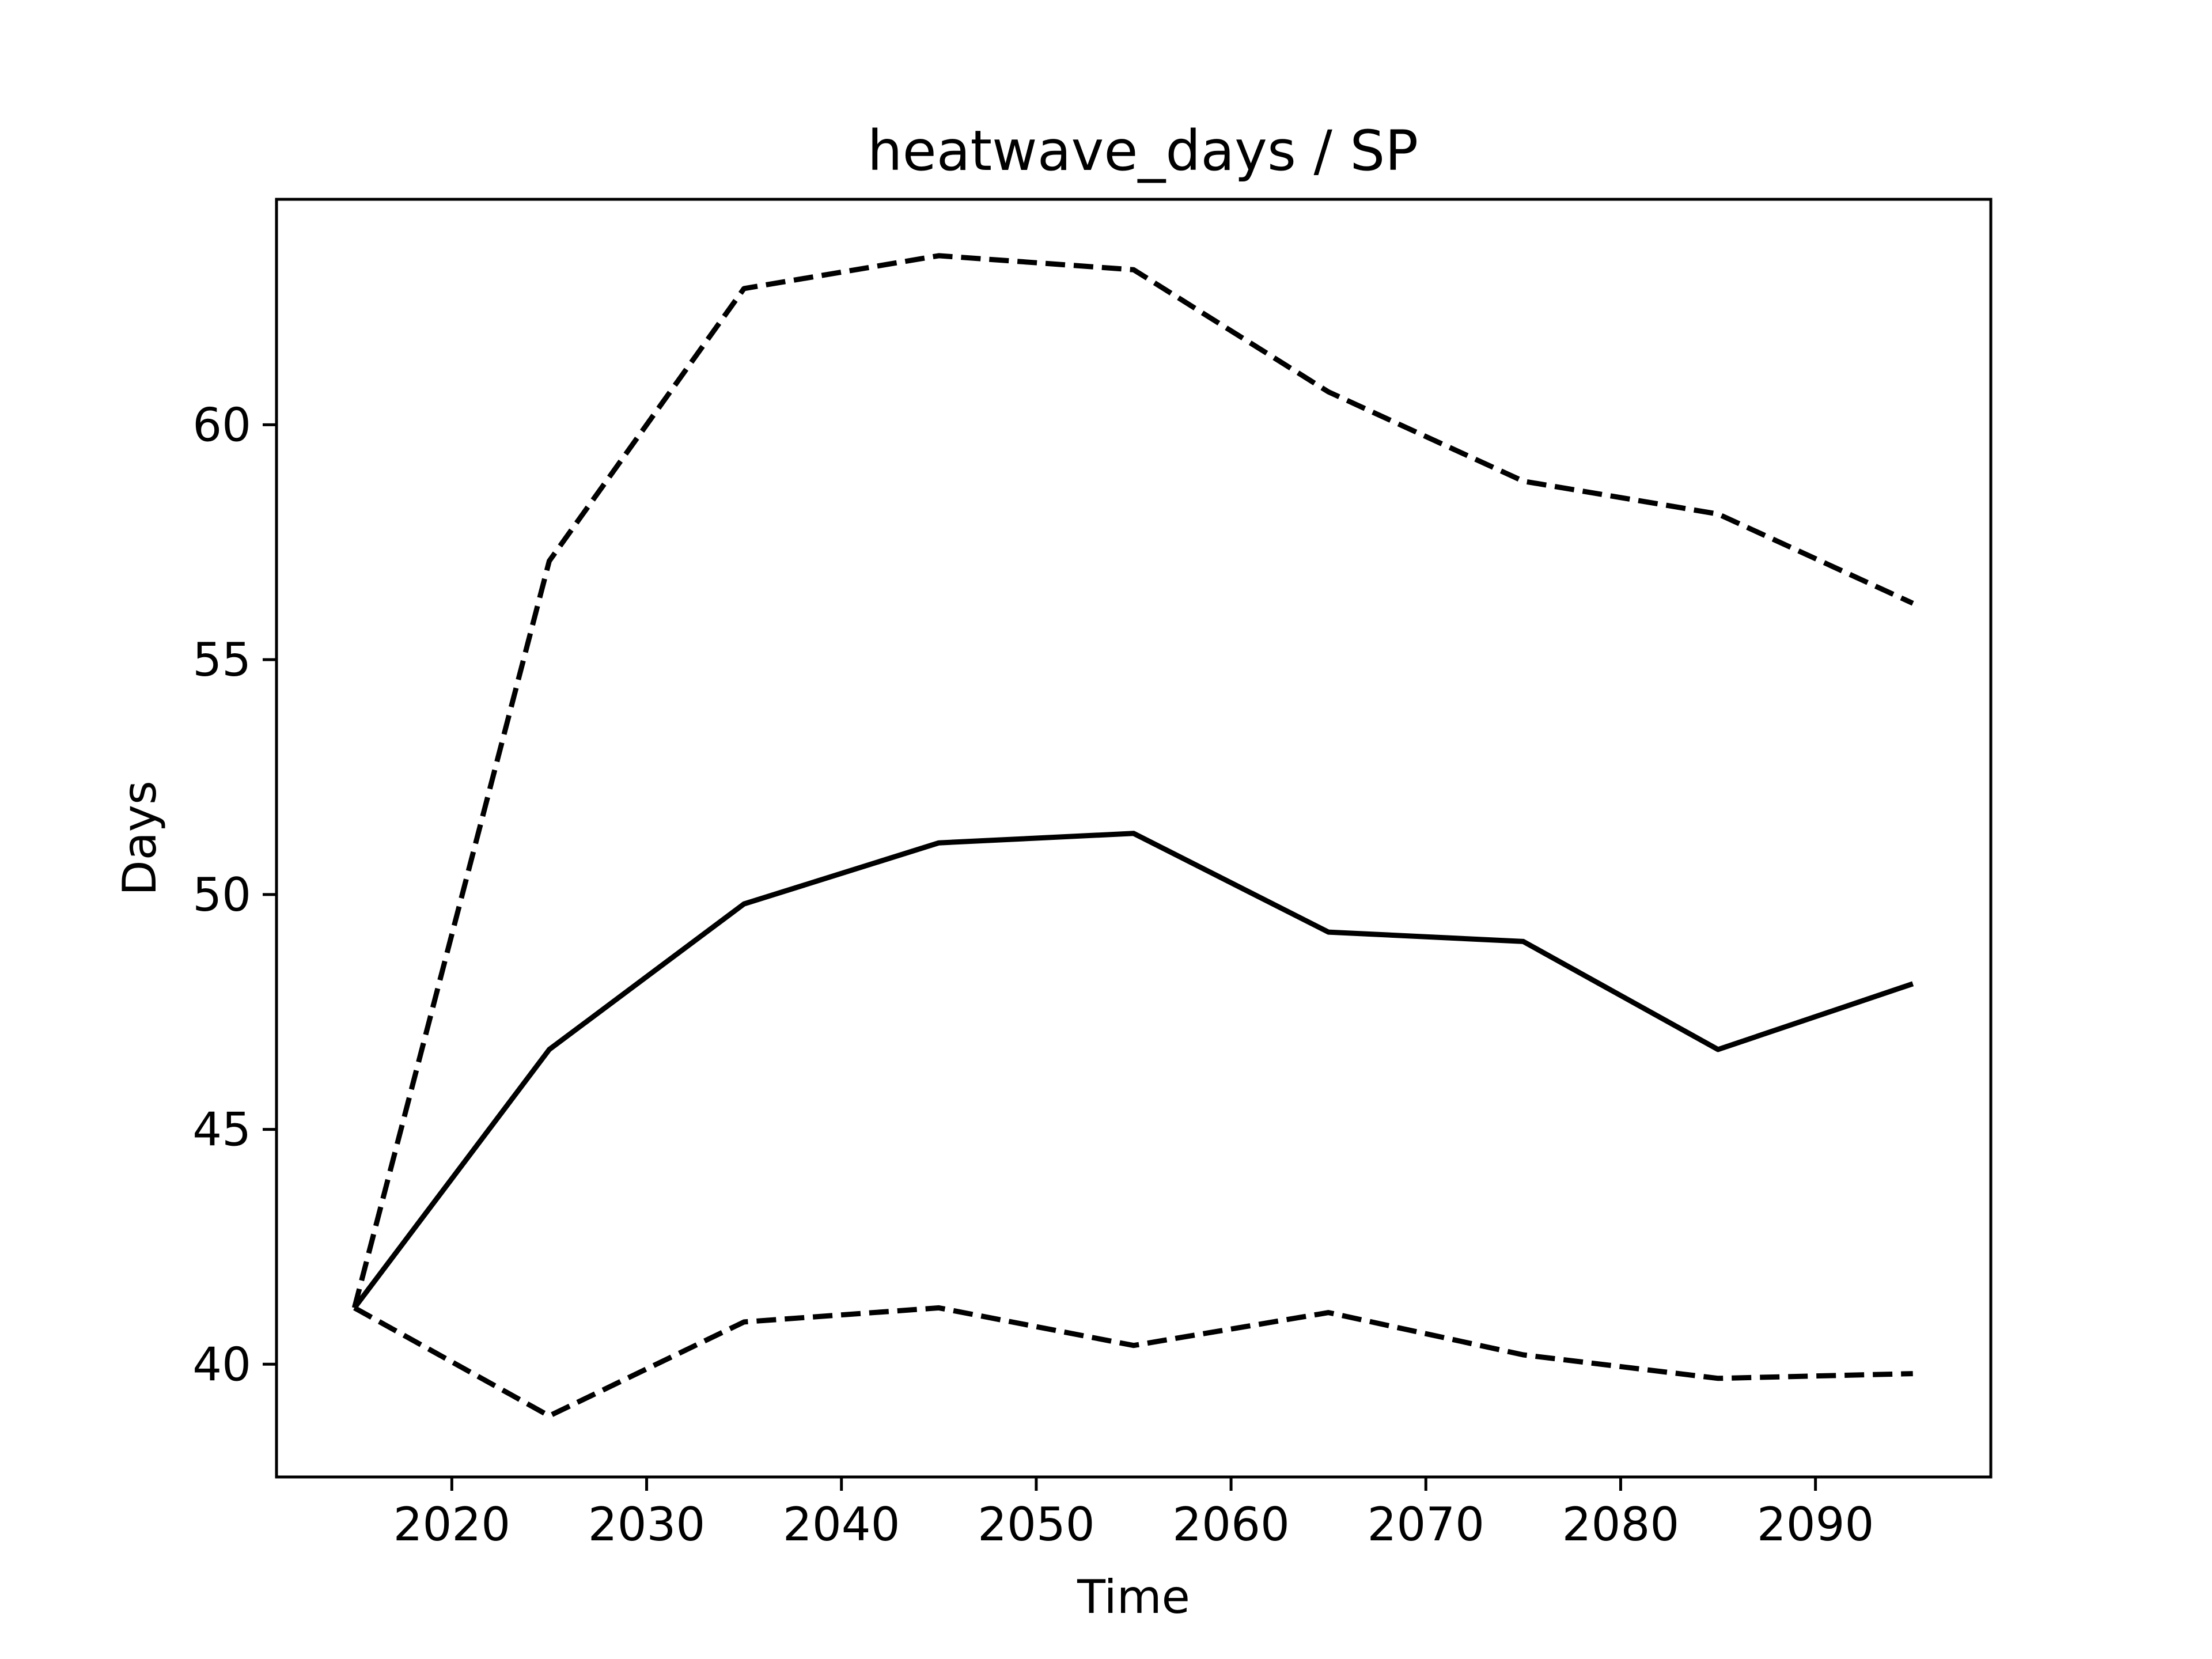  What do you see at coordinates (221, 425) in the screenshot?
I see `y-tick-label: 60` at bounding box center [221, 425].